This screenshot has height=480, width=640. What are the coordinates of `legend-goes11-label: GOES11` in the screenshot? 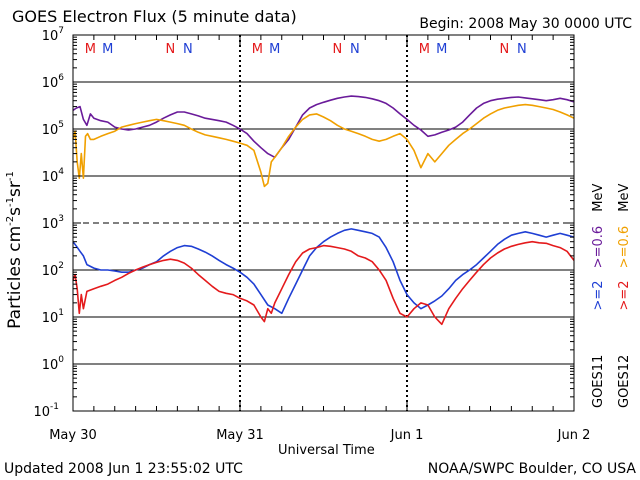 It's located at (598, 381).